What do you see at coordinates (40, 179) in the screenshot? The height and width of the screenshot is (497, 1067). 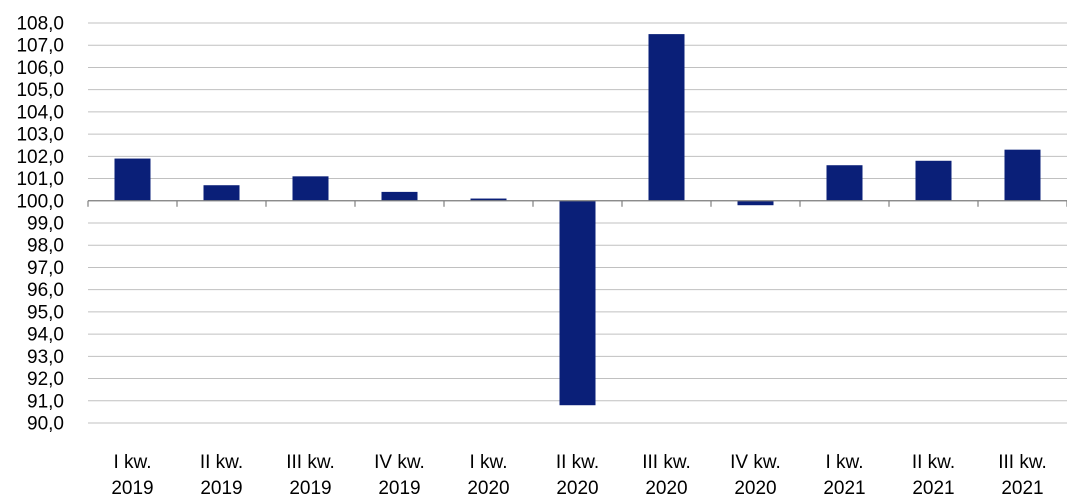 I see `y-tick-label: 101,0` at bounding box center [40, 179].